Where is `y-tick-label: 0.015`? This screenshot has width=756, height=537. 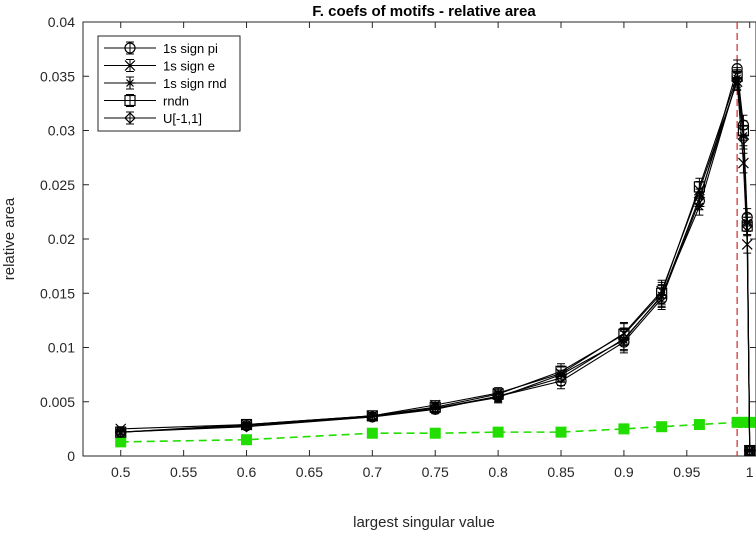 y-tick-label: 0.015 is located at coordinates (57, 293).